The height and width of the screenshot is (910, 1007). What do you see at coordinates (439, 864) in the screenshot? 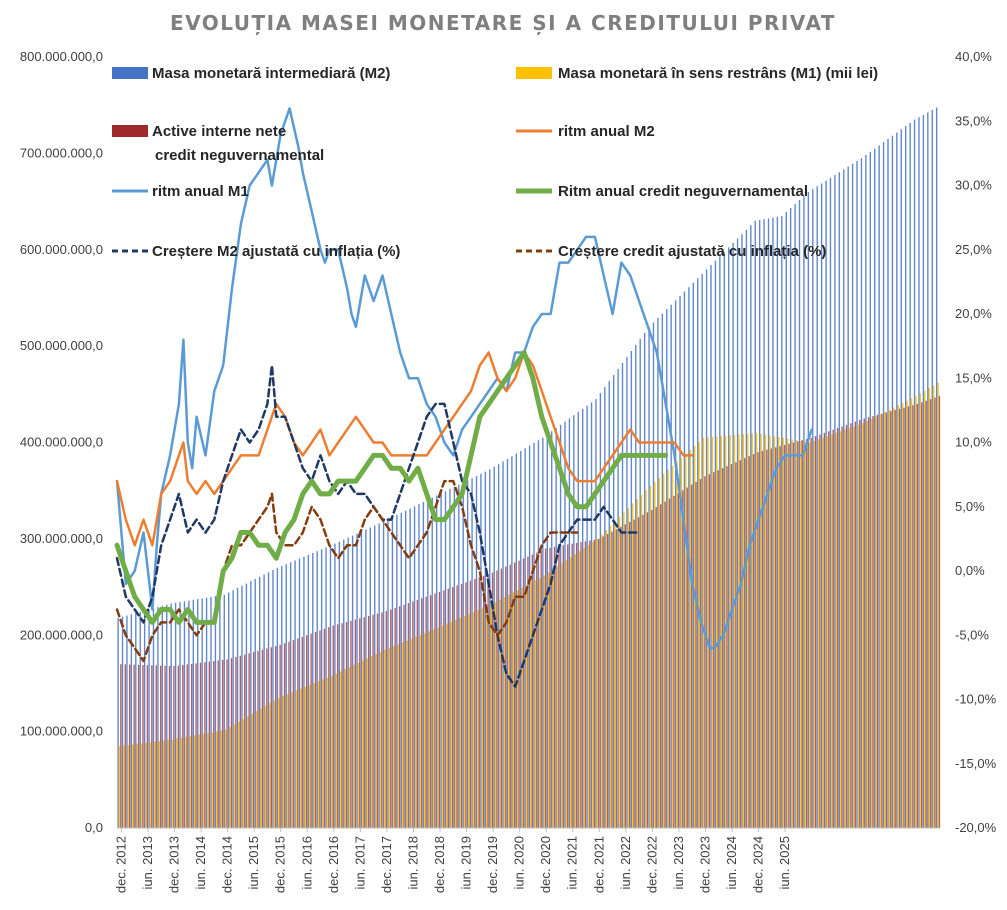
I see `x-tick-label: dec. 2018` at bounding box center [439, 864].